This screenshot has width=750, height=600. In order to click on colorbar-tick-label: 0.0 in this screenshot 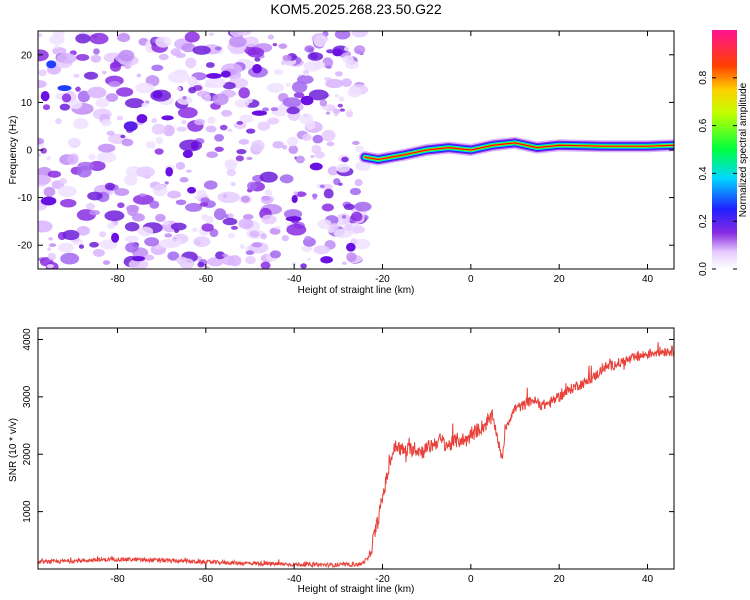, I will do `click(703, 269)`.